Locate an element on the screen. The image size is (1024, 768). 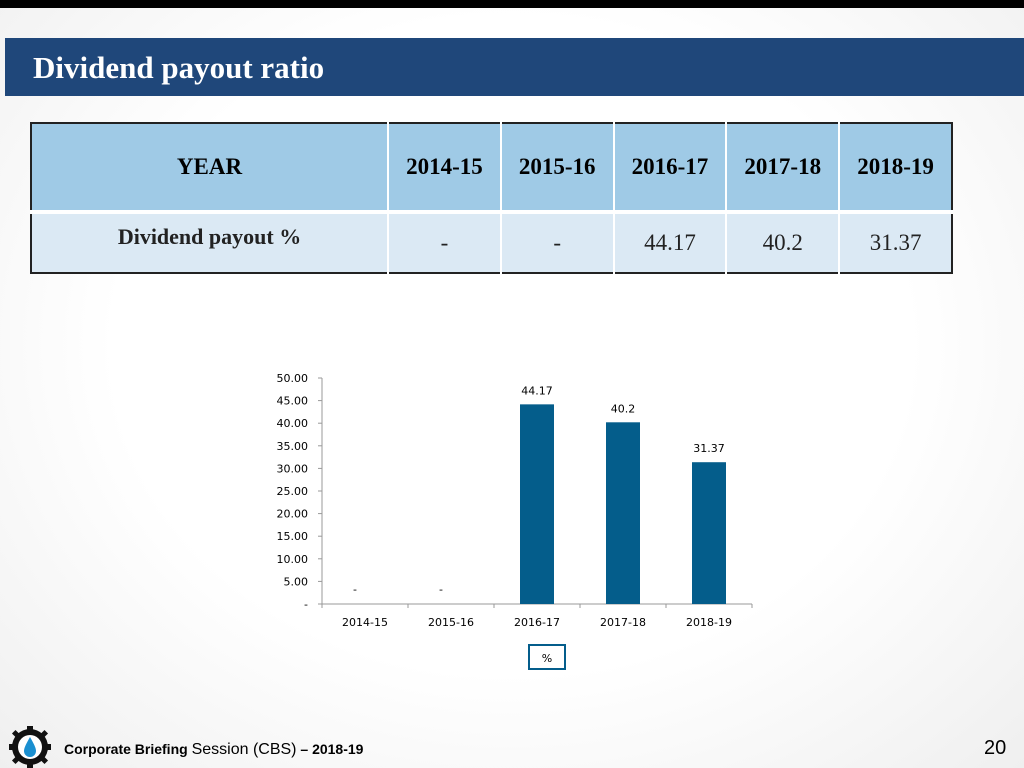
y-tick-label: - is located at coordinates (306, 604).